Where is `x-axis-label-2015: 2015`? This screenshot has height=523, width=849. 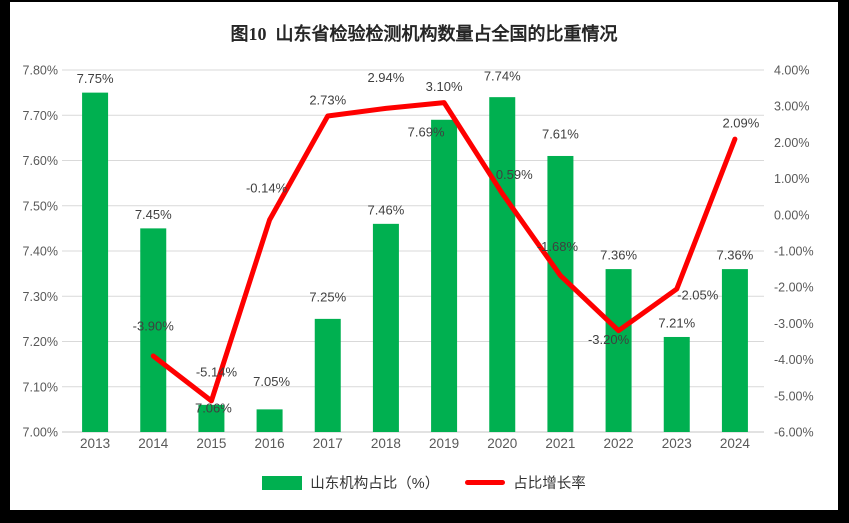 x-axis-label-2015: 2015 is located at coordinates (211, 443).